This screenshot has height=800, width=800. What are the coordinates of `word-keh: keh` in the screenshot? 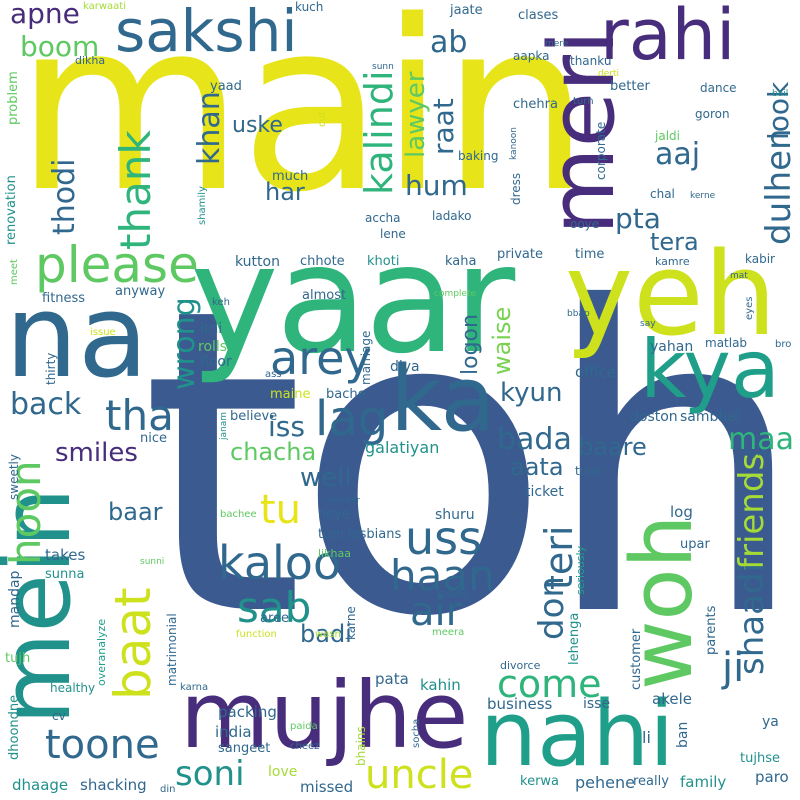 It's located at (221, 302).